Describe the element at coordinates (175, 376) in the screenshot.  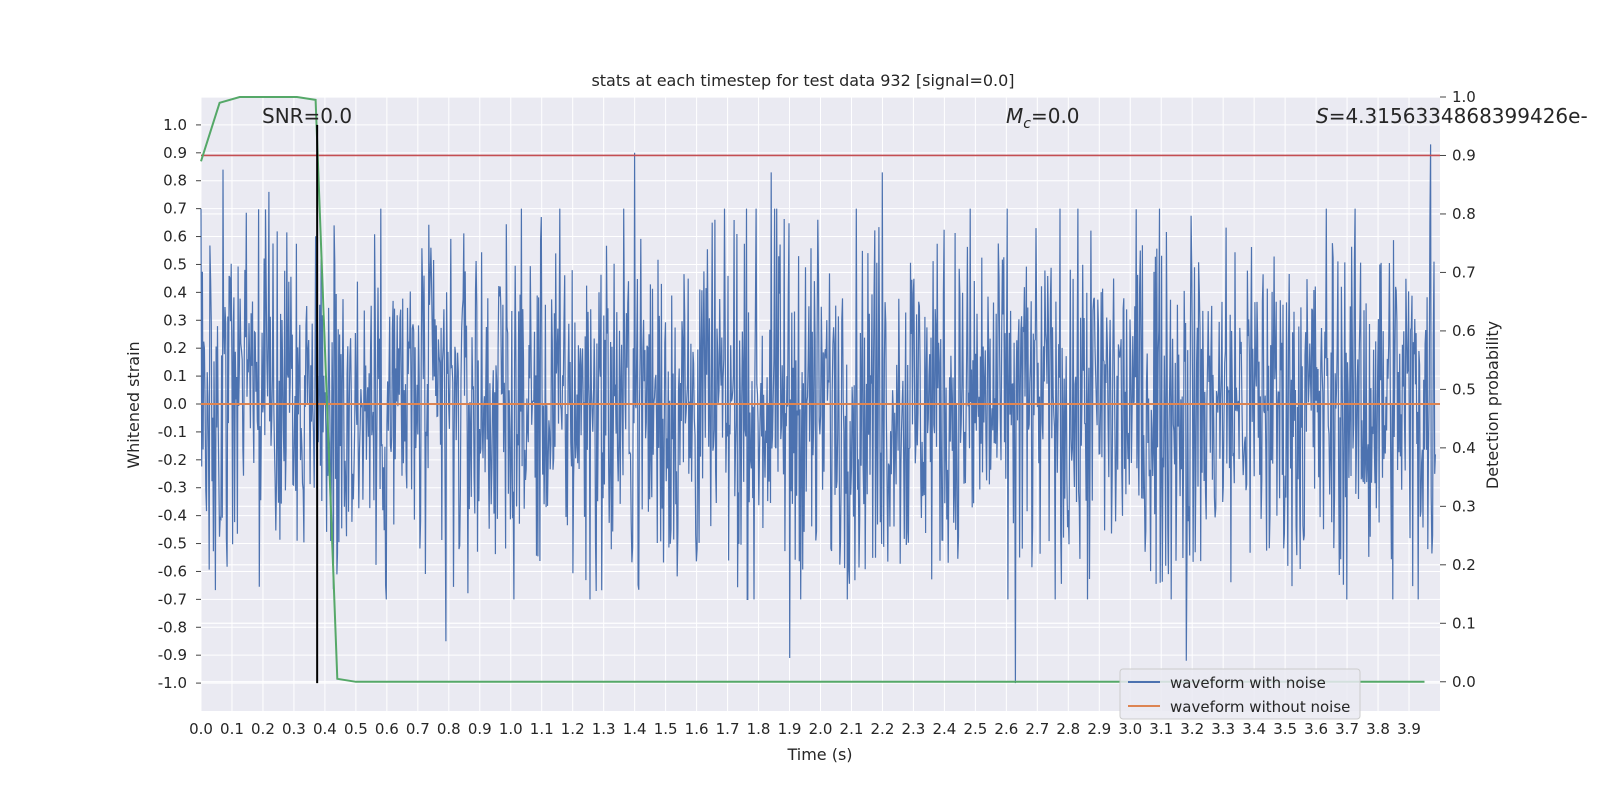
I see `y-tick-label: 0.1` at that location.